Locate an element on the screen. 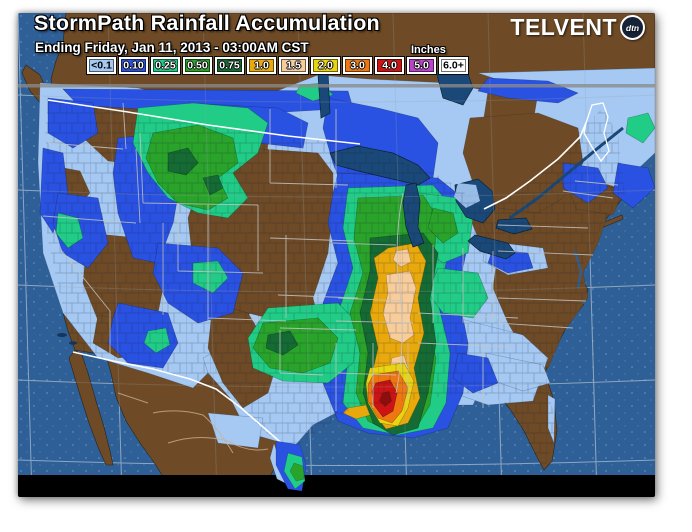  legend-swatch-label: <0.1 is located at coordinates (101, 65).